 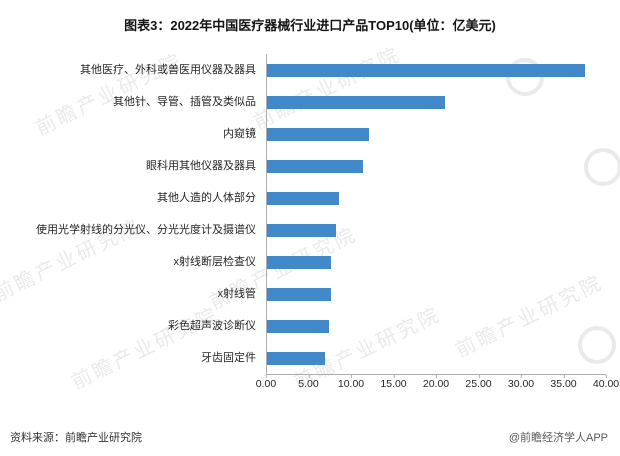 What do you see at coordinates (146, 229) in the screenshot?
I see `category-label: 使用光学射线的分光仪、分光光度计及摄谱仪` at bounding box center [146, 229].